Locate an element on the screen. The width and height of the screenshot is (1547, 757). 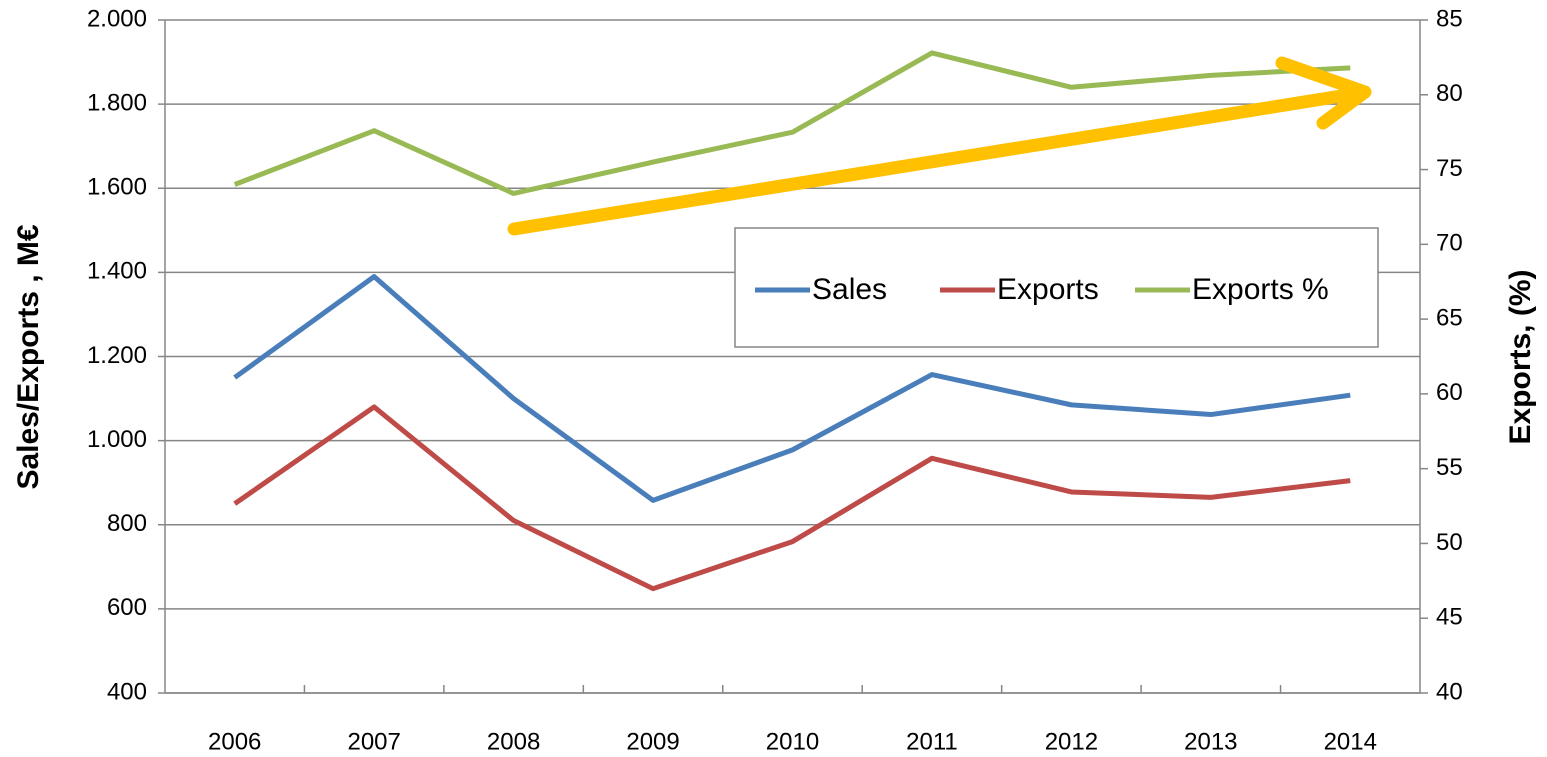
y2-tick-label: 75 is located at coordinates (1449, 168).